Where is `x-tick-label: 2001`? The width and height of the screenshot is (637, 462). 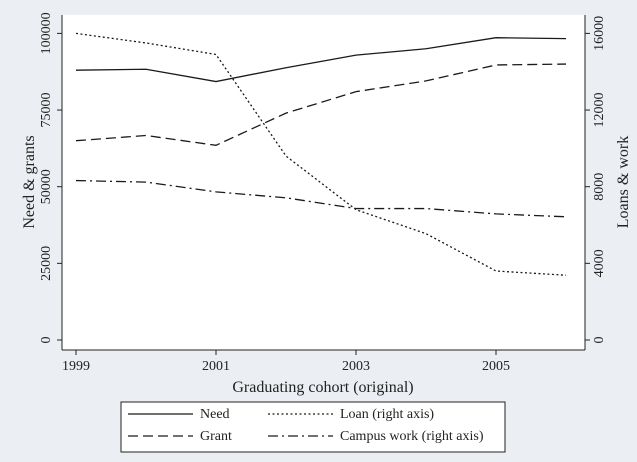
x-tick-label: 2001 is located at coordinates (216, 366).